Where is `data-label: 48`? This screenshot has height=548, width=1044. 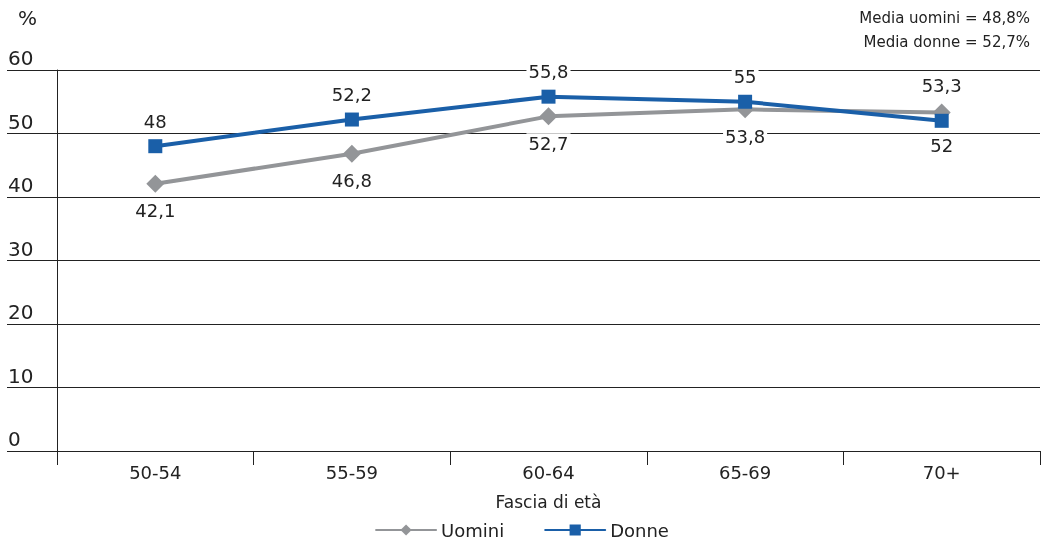 data-label: 48 is located at coordinates (155, 121).